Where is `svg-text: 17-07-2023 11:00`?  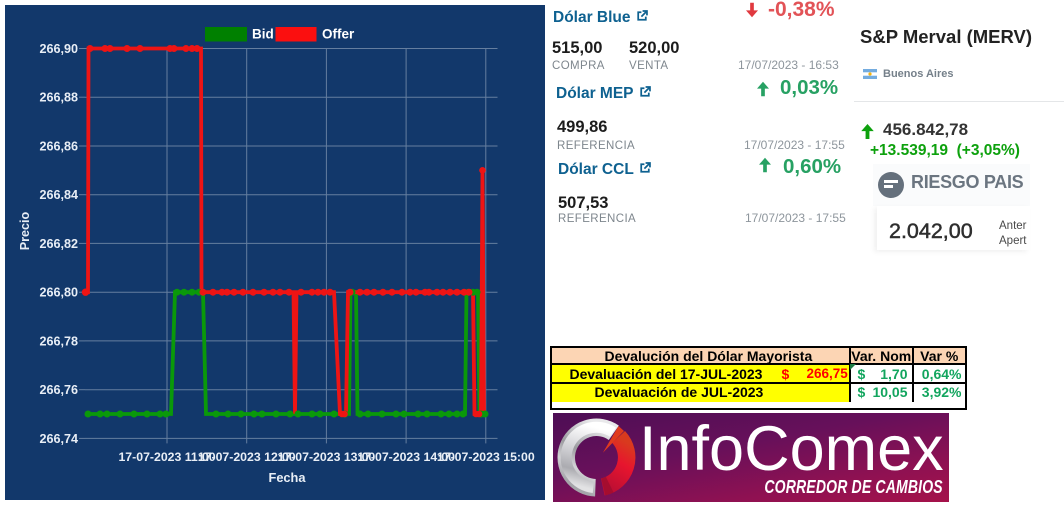 svg-text: 17-07-2023 11:00 is located at coordinates (166, 457).